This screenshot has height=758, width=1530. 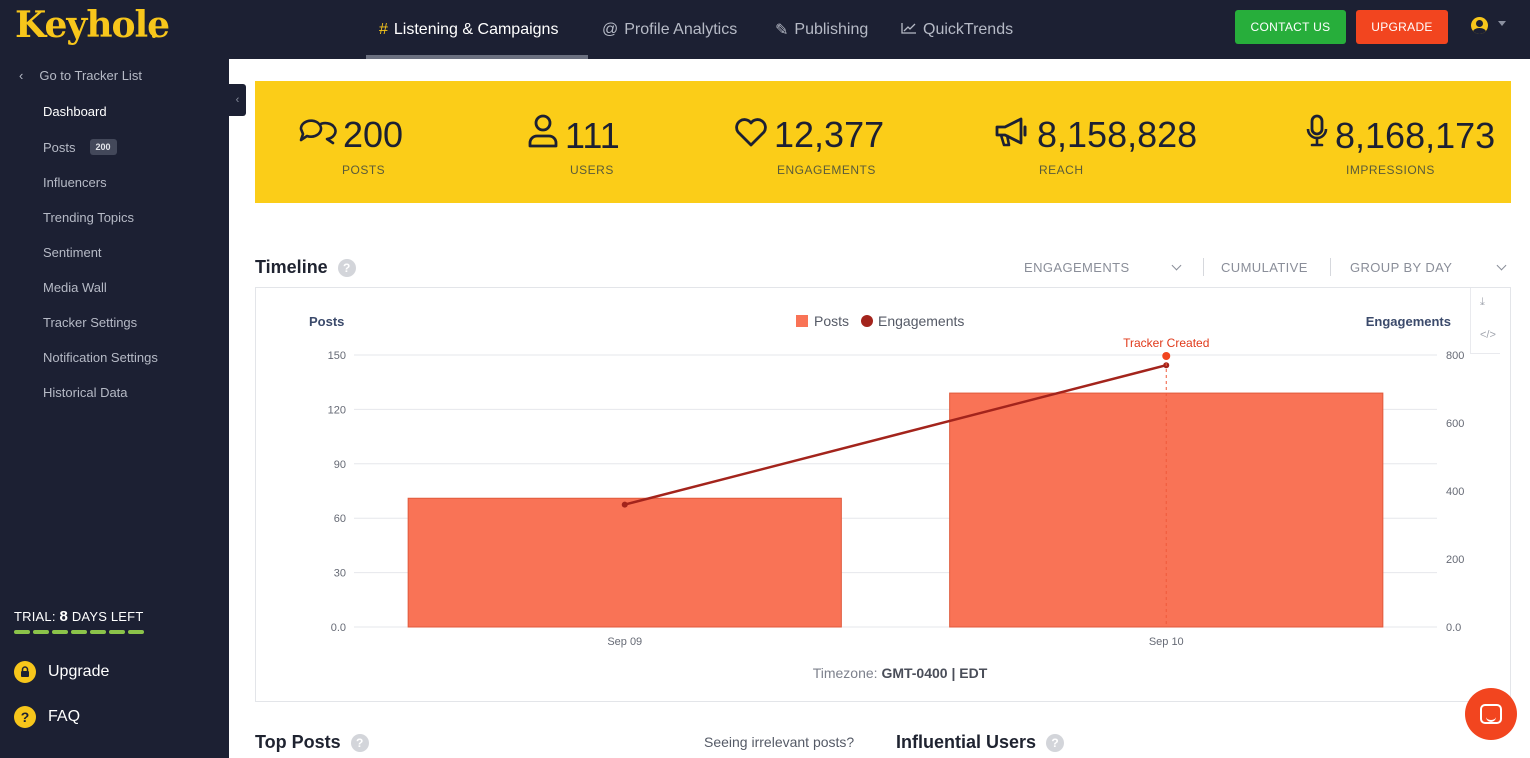 What do you see at coordinates (103, 147) in the screenshot?
I see `posts-count-badge: 200` at bounding box center [103, 147].